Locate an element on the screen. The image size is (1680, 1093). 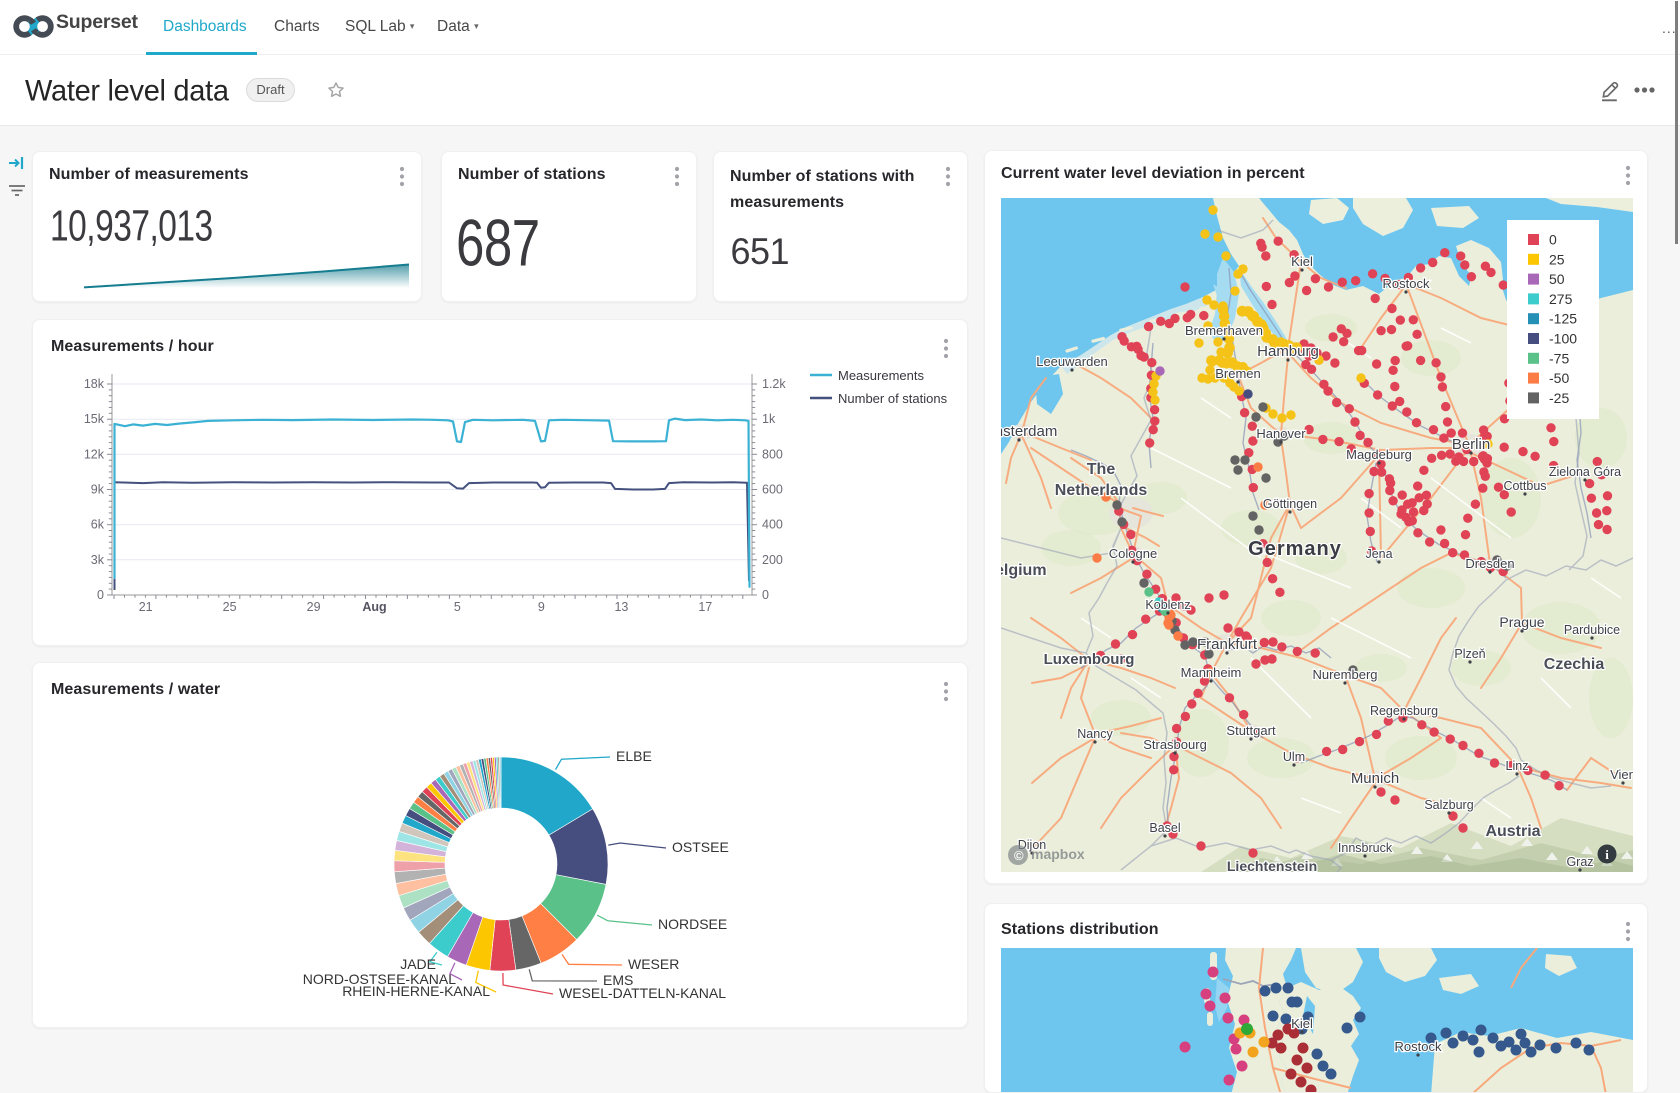
svg-text: Aug is located at coordinates (374, 607).